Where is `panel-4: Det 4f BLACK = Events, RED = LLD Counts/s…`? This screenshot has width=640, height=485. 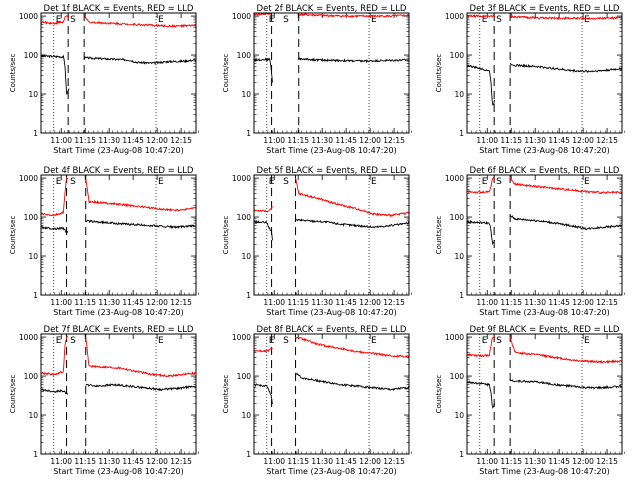
panel-4: Det 4f BLACK = Events, RED = LLD Counts/s… is located at coordinates (104, 241).